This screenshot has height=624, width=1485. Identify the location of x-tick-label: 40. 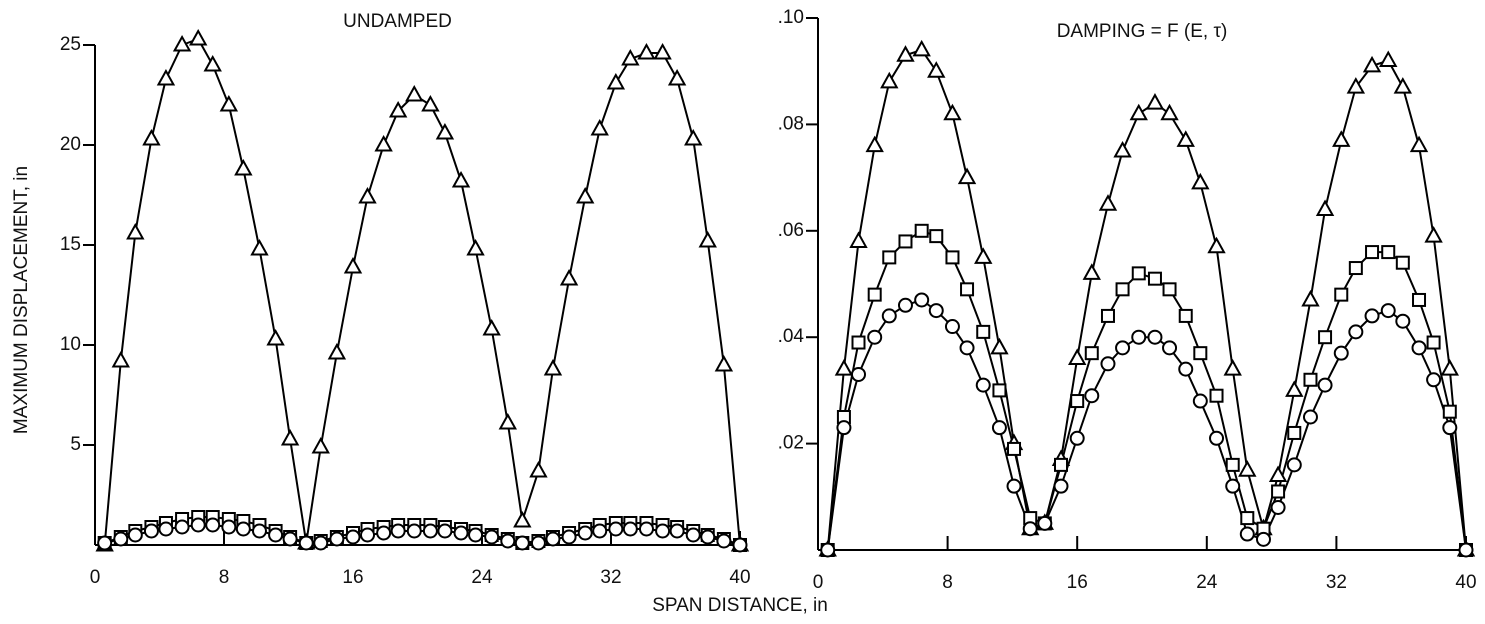
(1465, 582).